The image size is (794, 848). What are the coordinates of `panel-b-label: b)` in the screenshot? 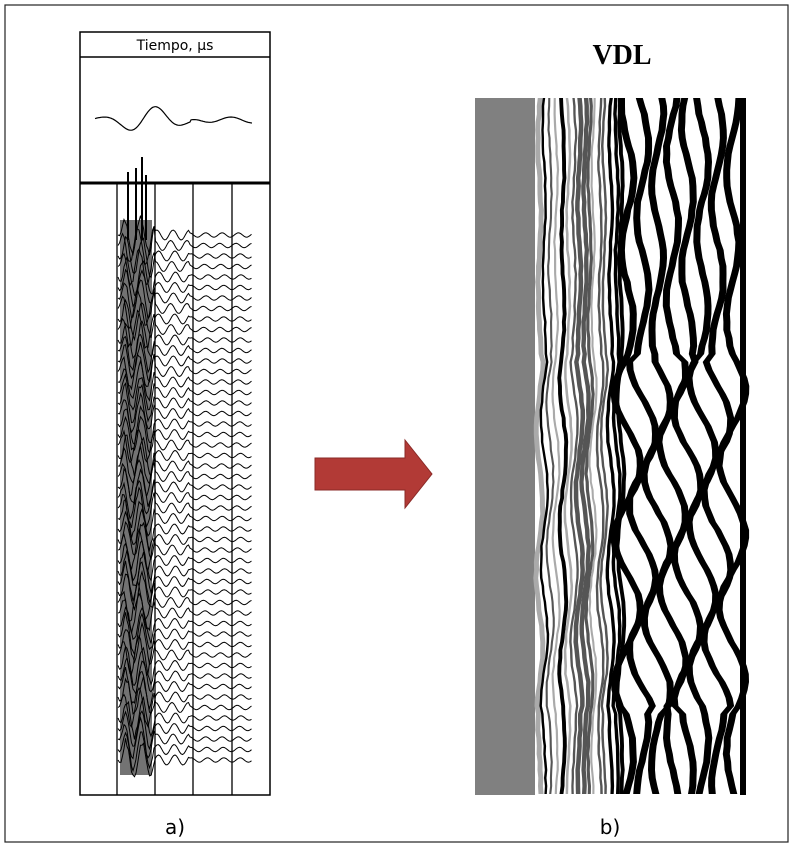 It's located at (610, 827).